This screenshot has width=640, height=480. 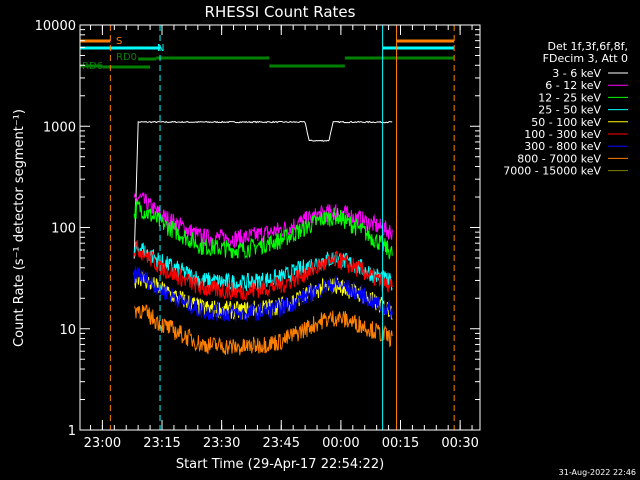 What do you see at coordinates (569, 97) in the screenshot?
I see `legend-entry-label: 12 - 25 keV` at bounding box center [569, 97].